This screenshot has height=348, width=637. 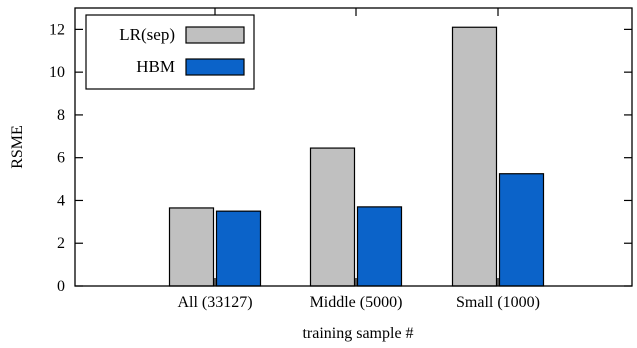 What do you see at coordinates (155, 66) in the screenshot?
I see `legend-label: HBM` at bounding box center [155, 66].